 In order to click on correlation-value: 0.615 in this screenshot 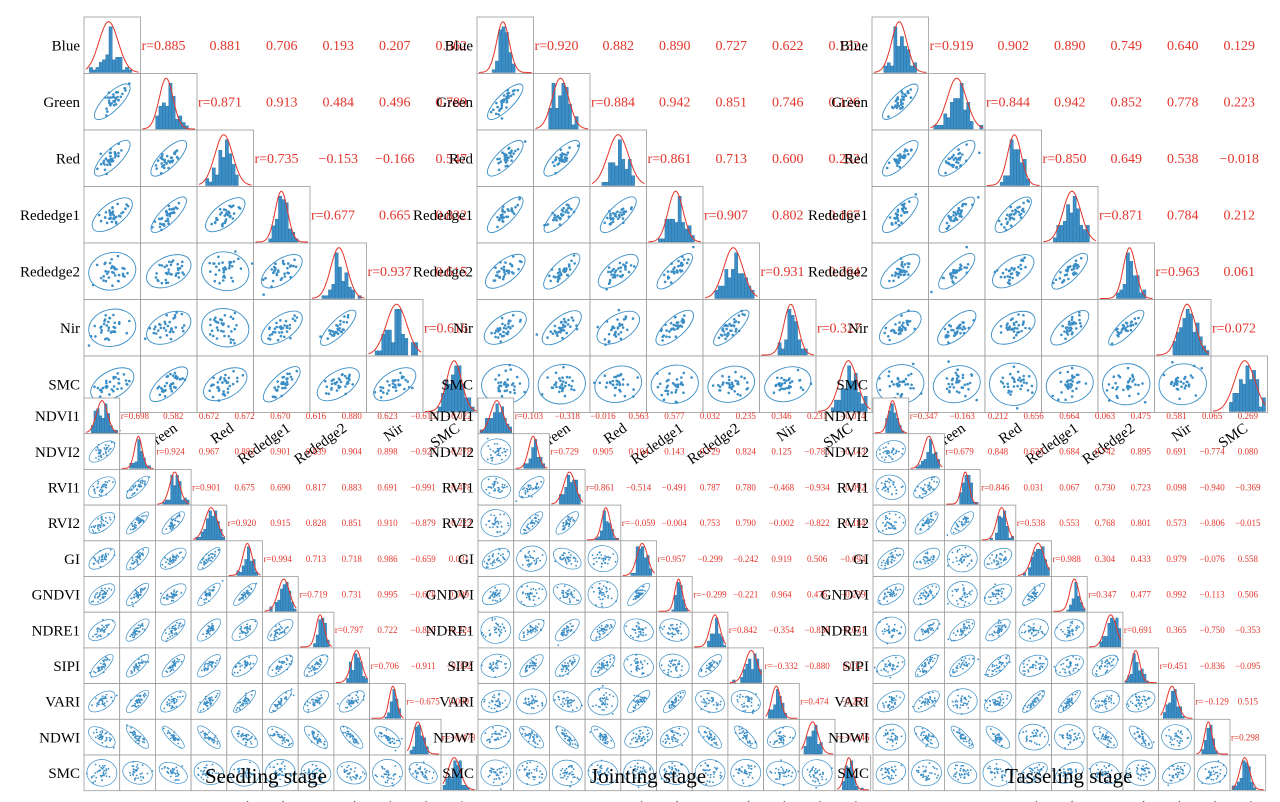, I will do `click(452, 272)`.